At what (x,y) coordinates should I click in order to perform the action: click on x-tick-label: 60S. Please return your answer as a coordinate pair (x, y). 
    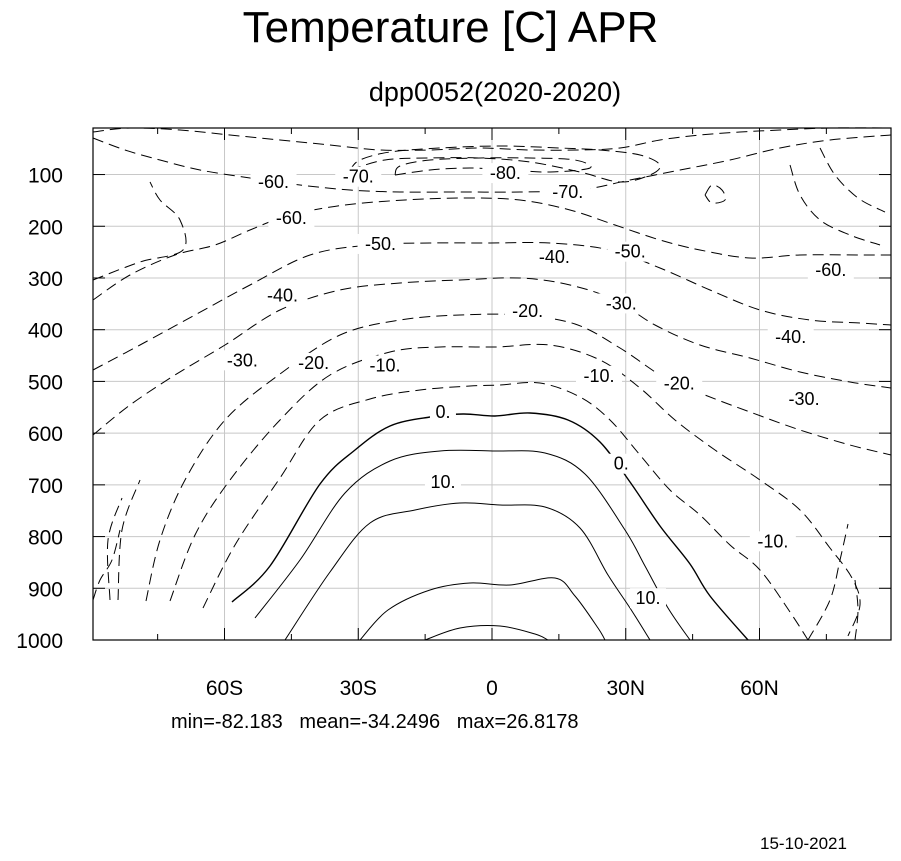
    Looking at the image, I should click on (224, 688).